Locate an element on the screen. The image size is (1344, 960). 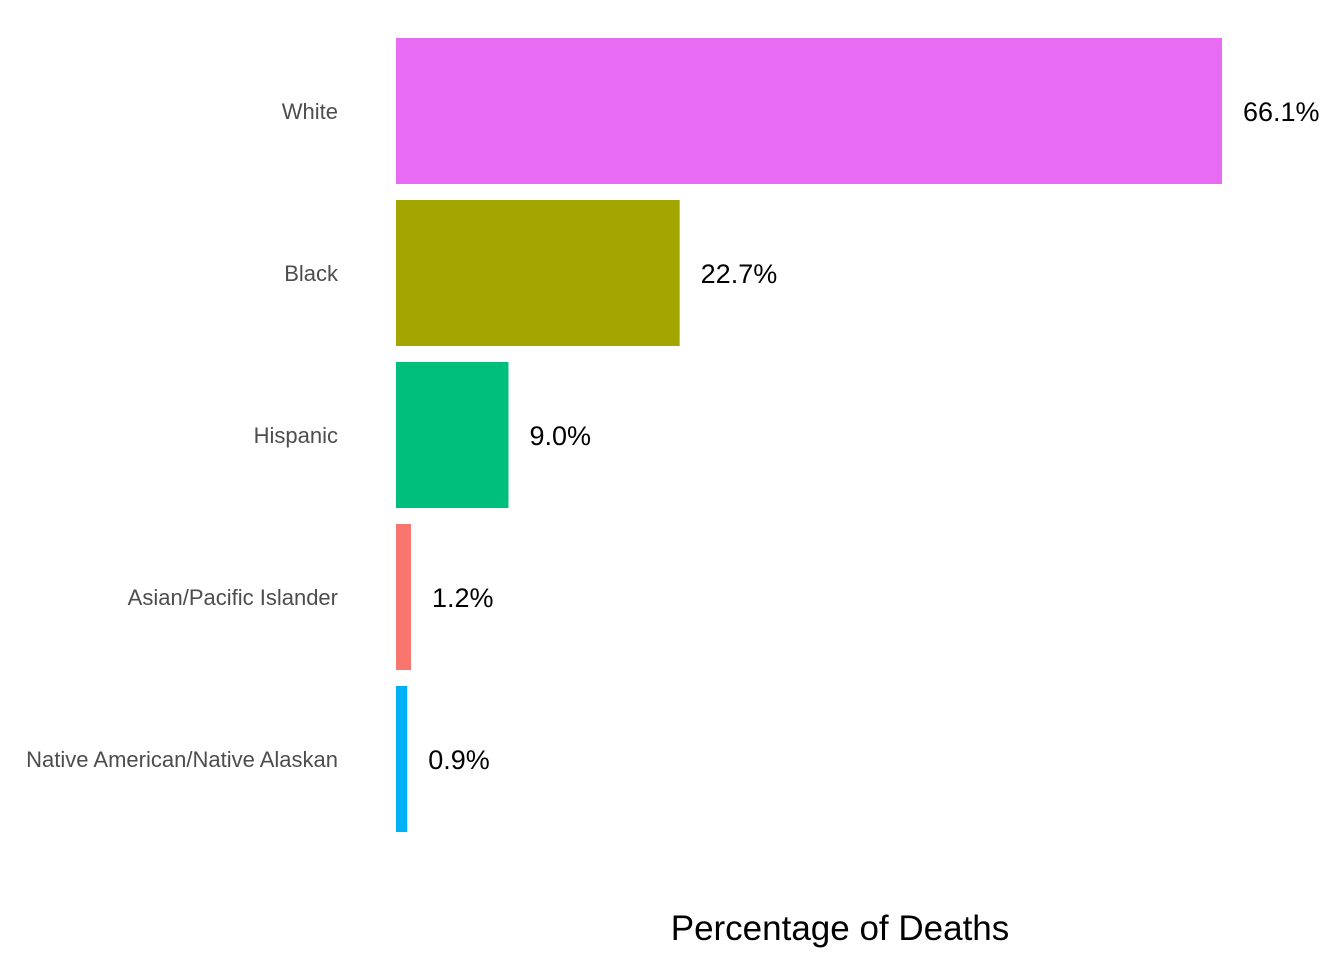
category-label: Black is located at coordinates (311, 273).